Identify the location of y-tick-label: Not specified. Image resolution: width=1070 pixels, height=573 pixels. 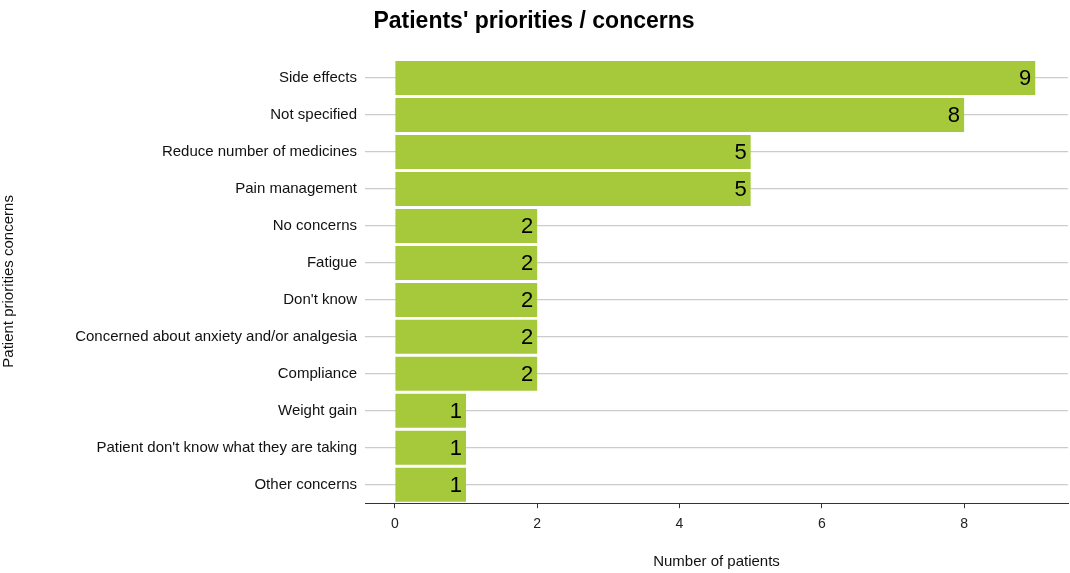
(313, 114).